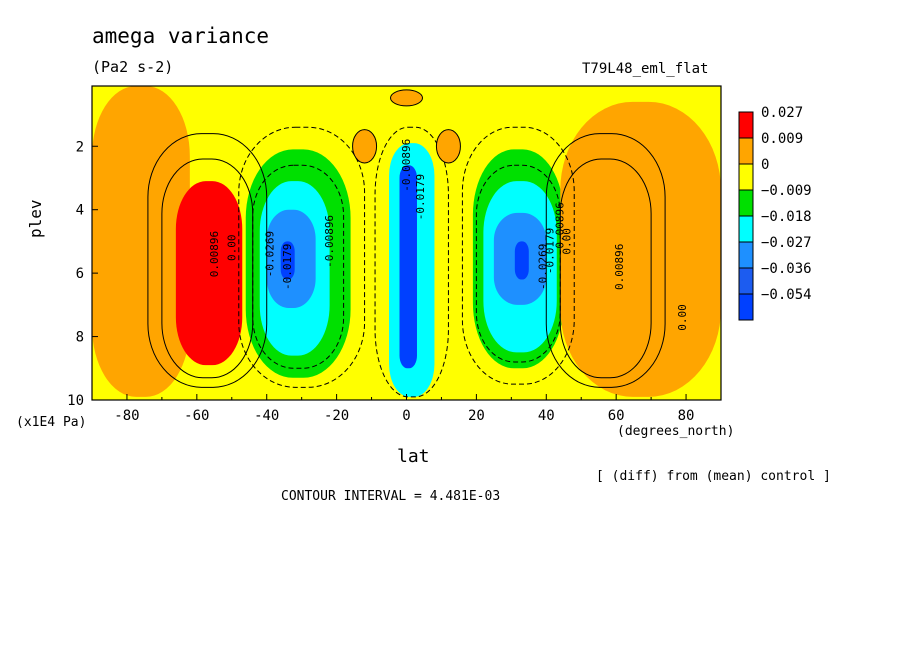  I want to click on y-axis-unit: (x1E4 Pa), so click(51, 422).